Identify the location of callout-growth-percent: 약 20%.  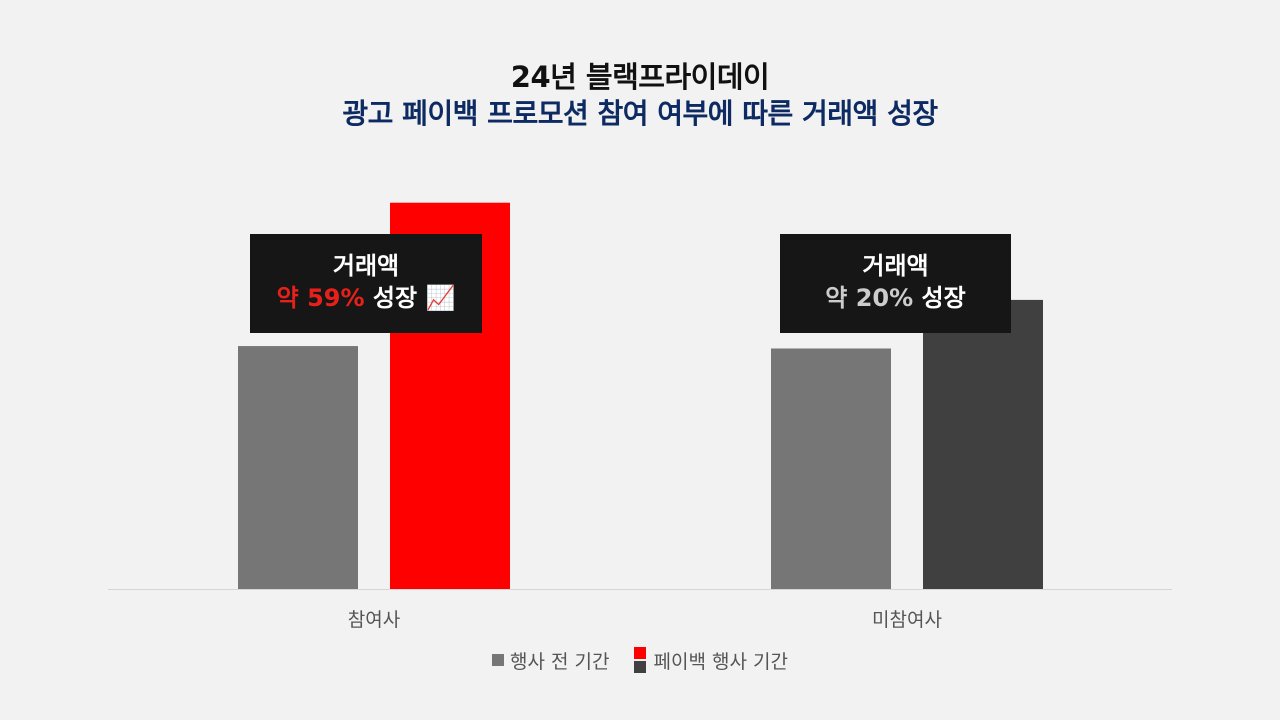
(869, 298).